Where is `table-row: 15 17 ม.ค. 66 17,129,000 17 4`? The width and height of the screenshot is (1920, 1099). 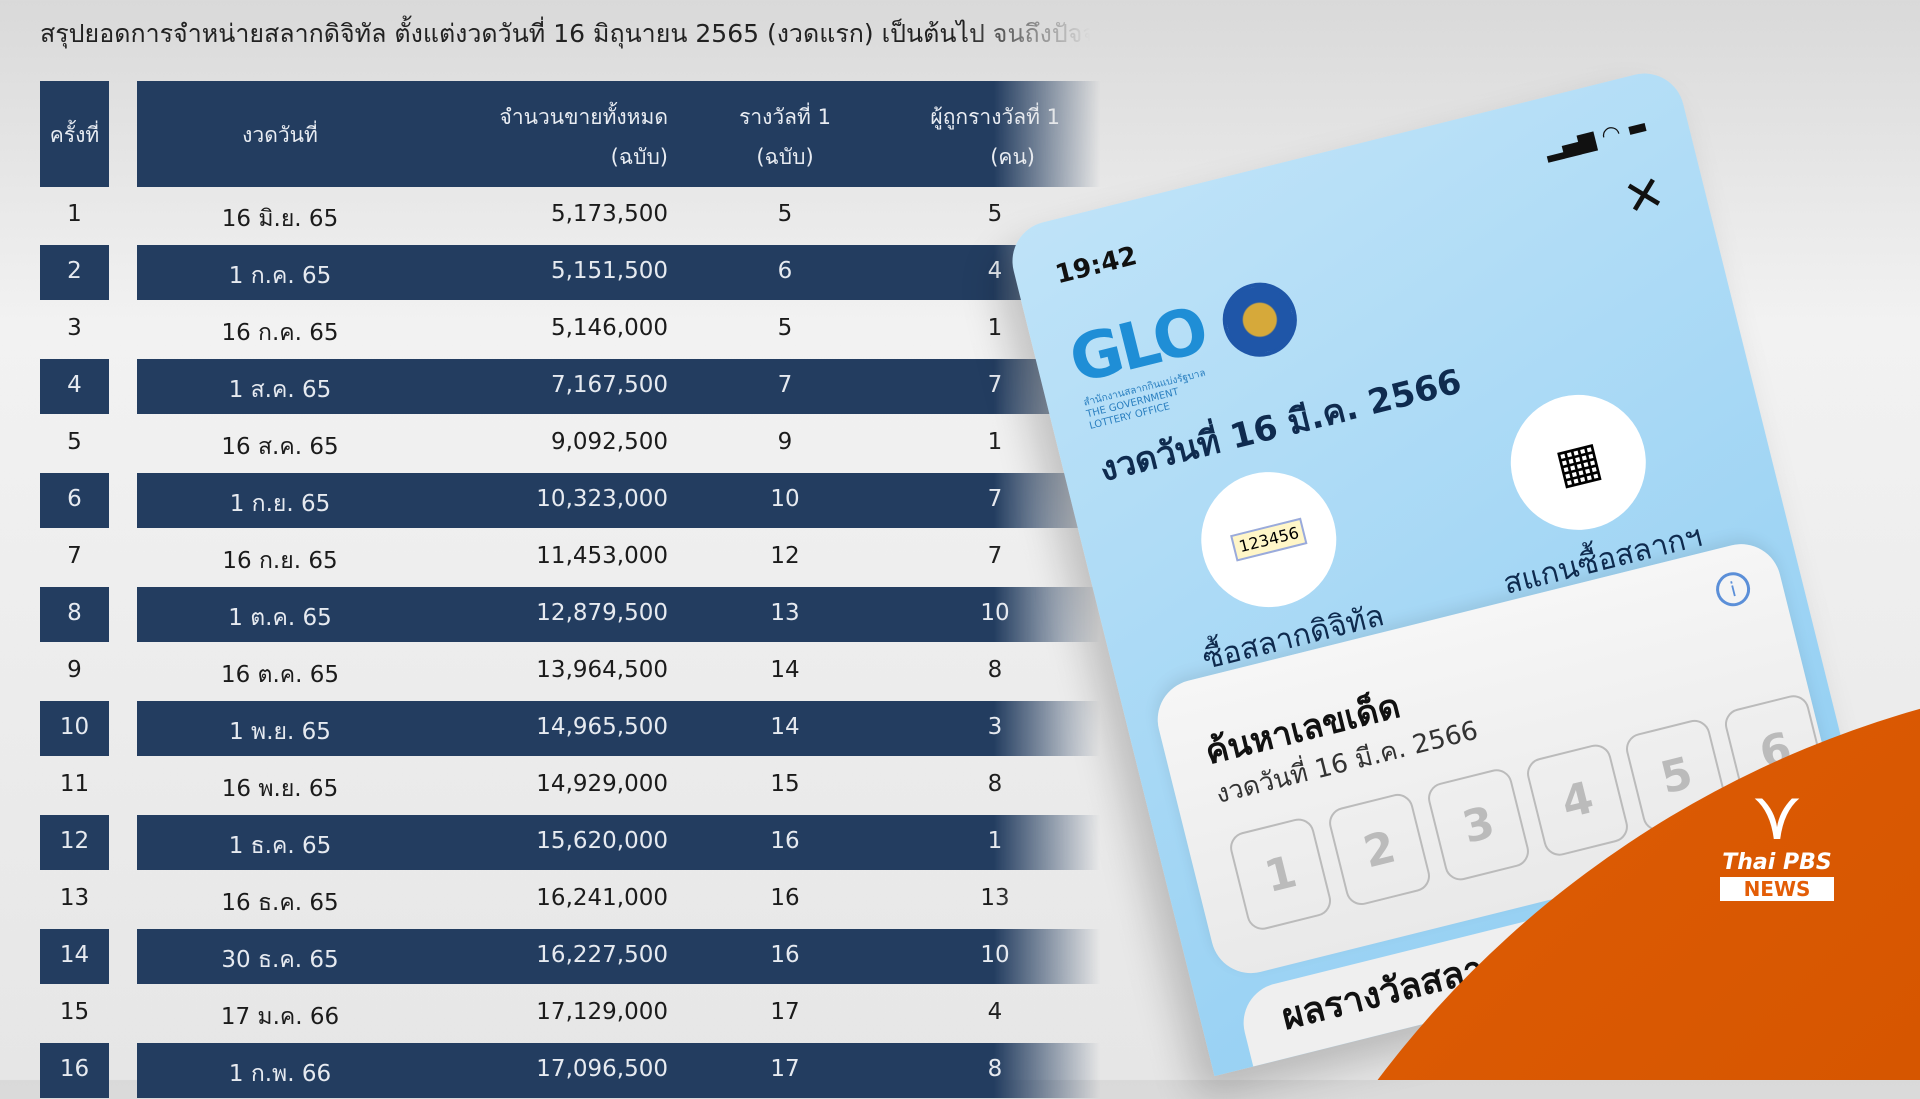
table-row: 15 17 ม.ค. 66 17,129,000 17 4 is located at coordinates (570, 1013).